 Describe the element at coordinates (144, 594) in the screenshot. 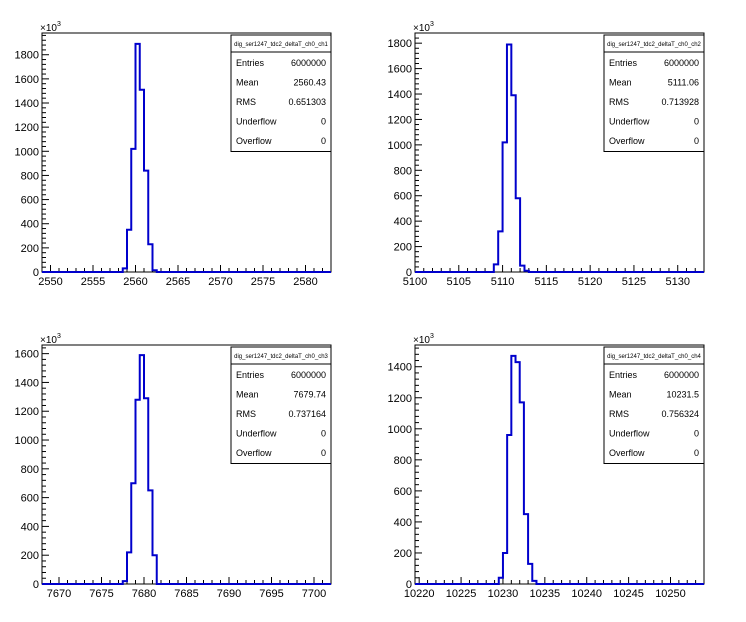

I see `x-tick-label: 7680` at that location.